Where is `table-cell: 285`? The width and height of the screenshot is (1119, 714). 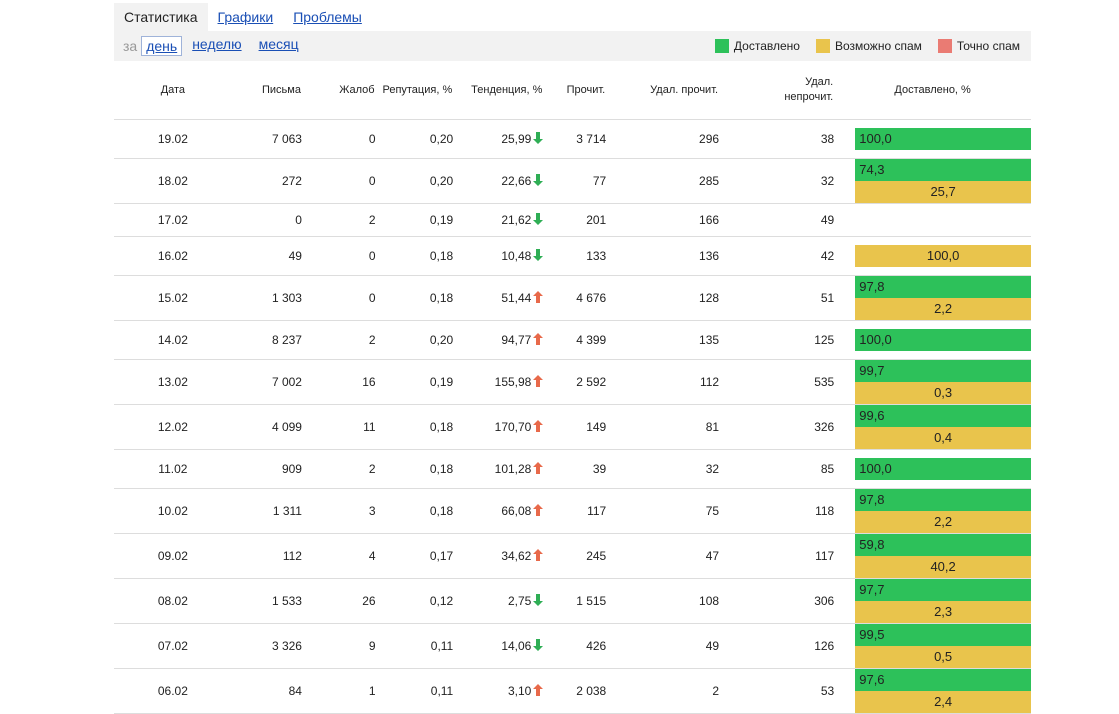 table-cell: 285 is located at coordinates (663, 181).